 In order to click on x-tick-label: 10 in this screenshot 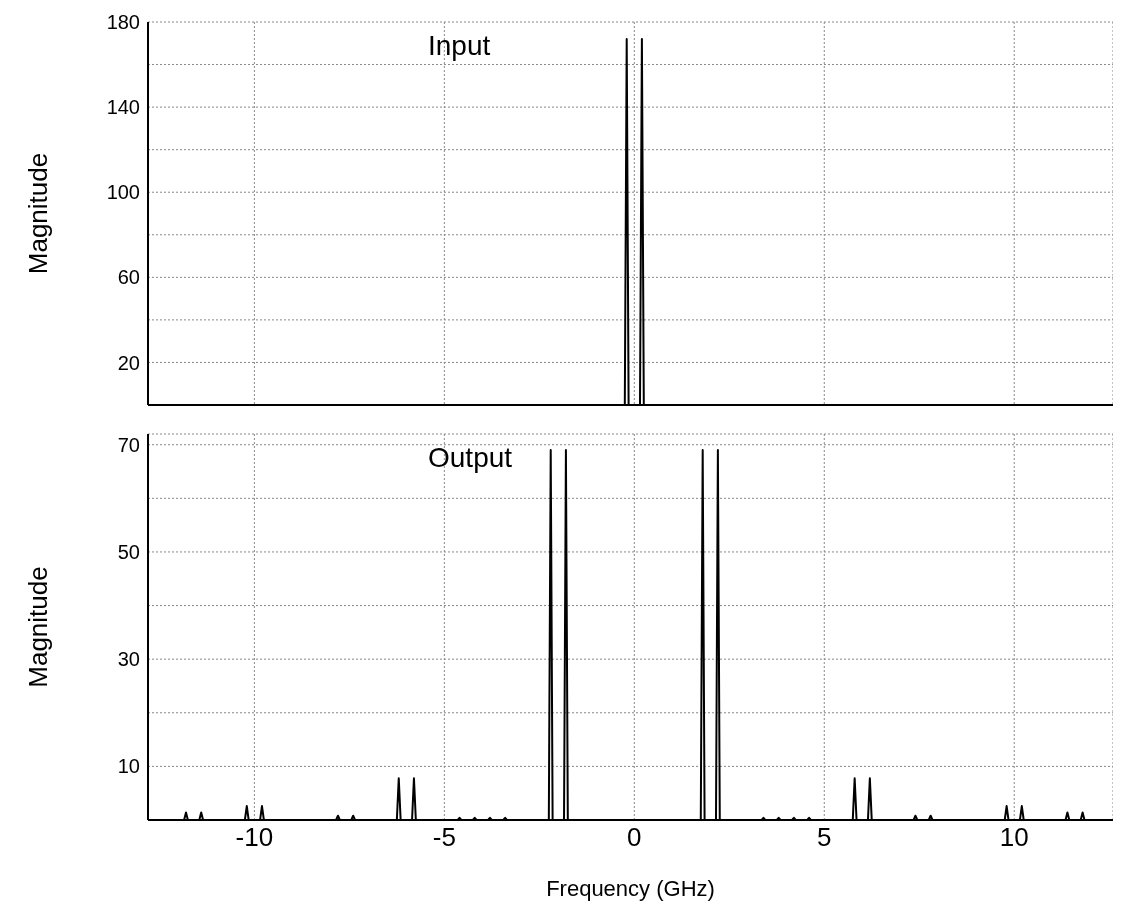, I will do `click(1014, 837)`.